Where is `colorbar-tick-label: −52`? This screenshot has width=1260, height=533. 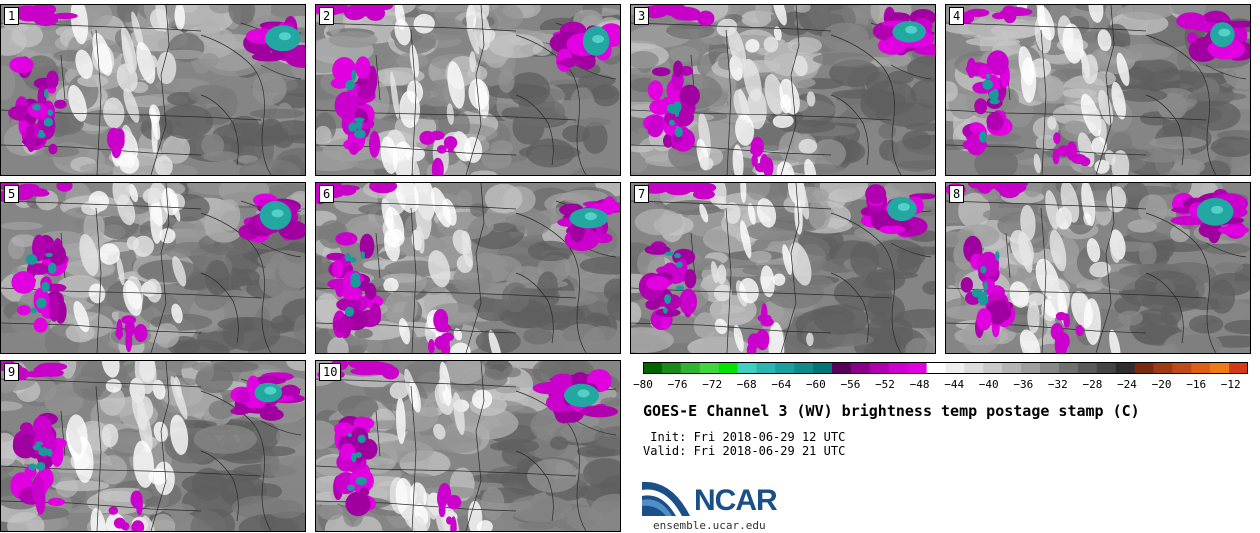
colorbar-tick-label: −52 is located at coordinates (885, 384).